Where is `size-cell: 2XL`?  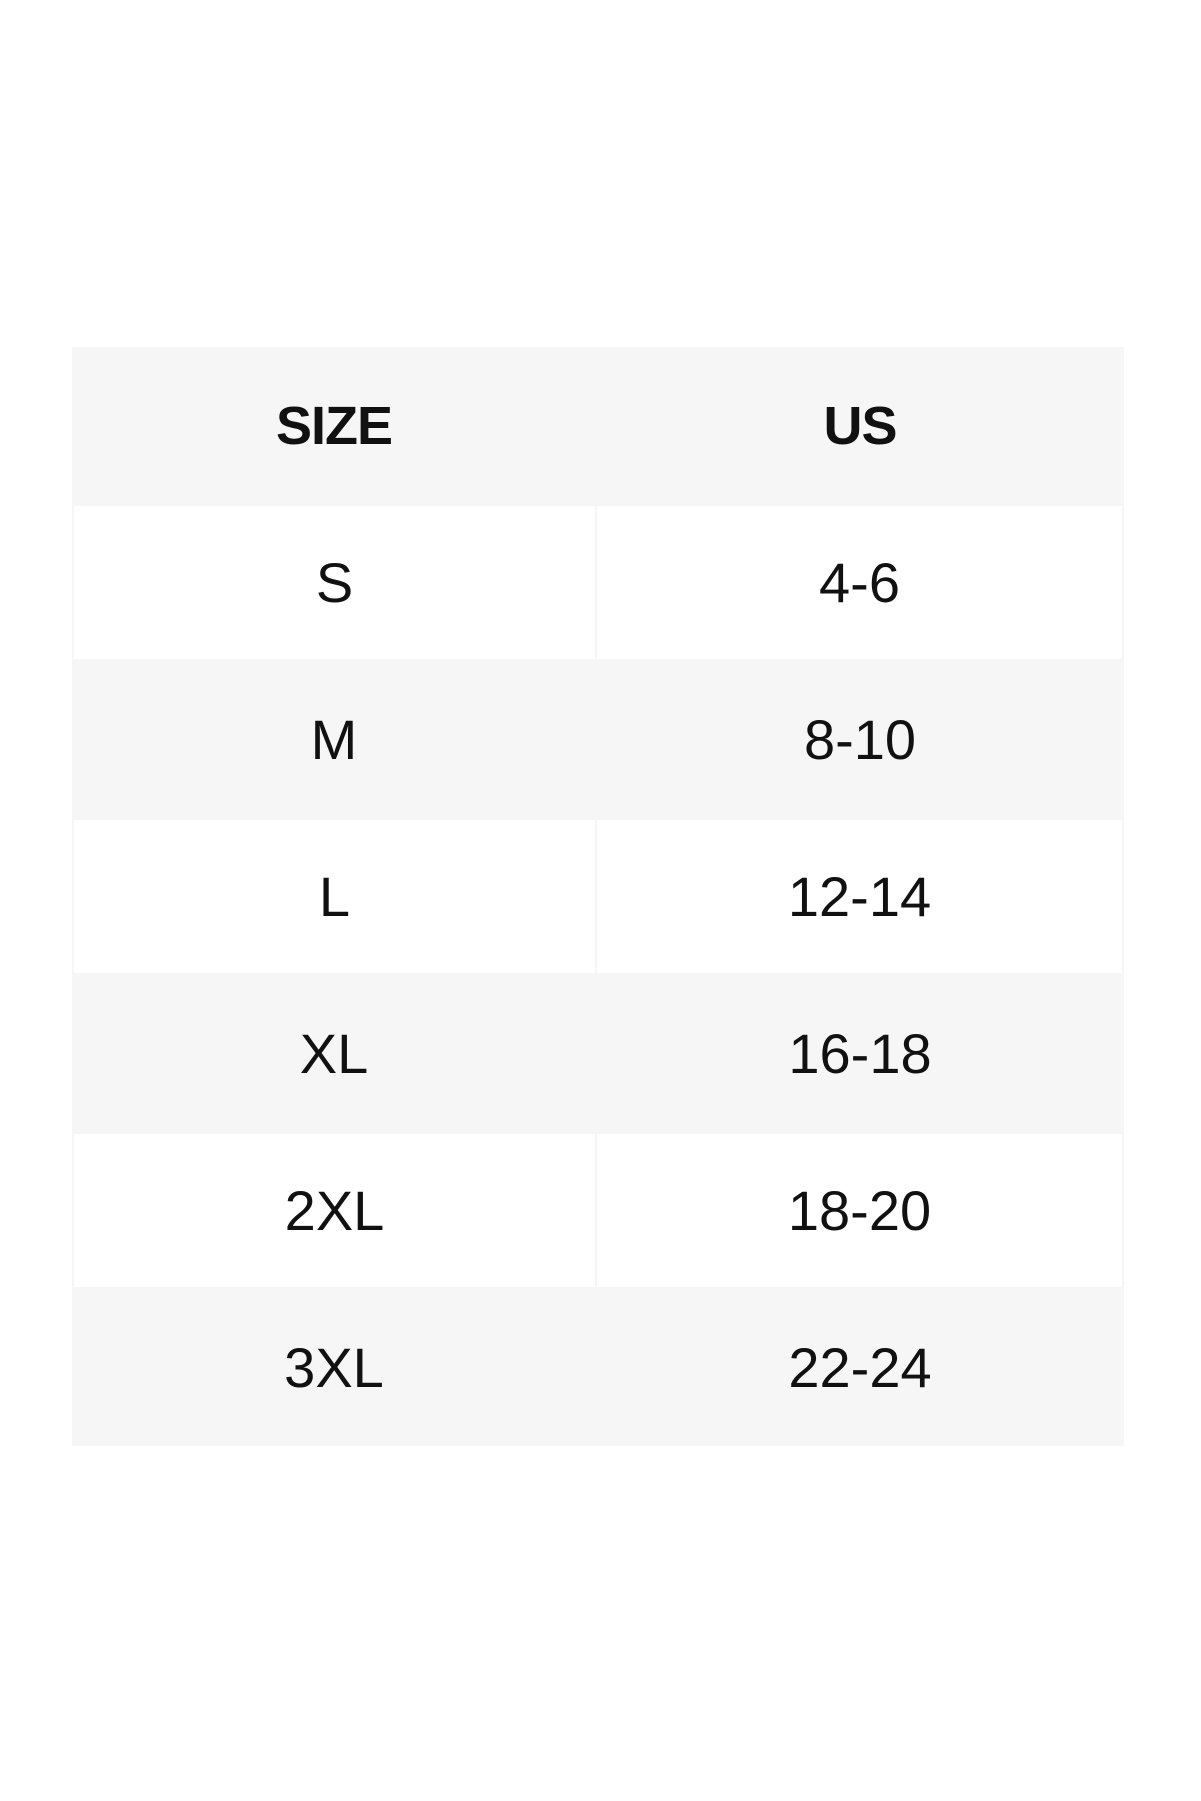 size-cell: 2XL is located at coordinates (334, 1210).